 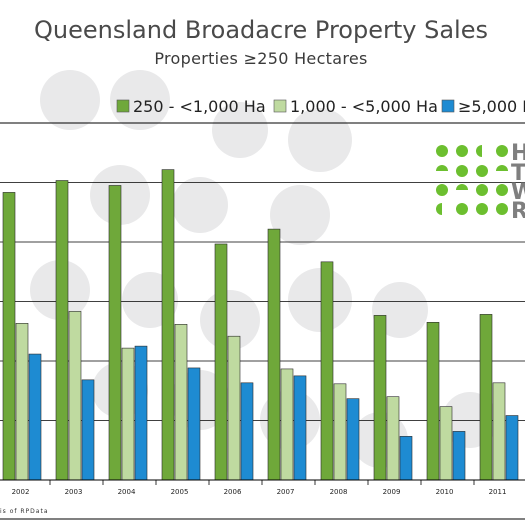 I want to click on bar-medium-2003, so click(x=75, y=396).